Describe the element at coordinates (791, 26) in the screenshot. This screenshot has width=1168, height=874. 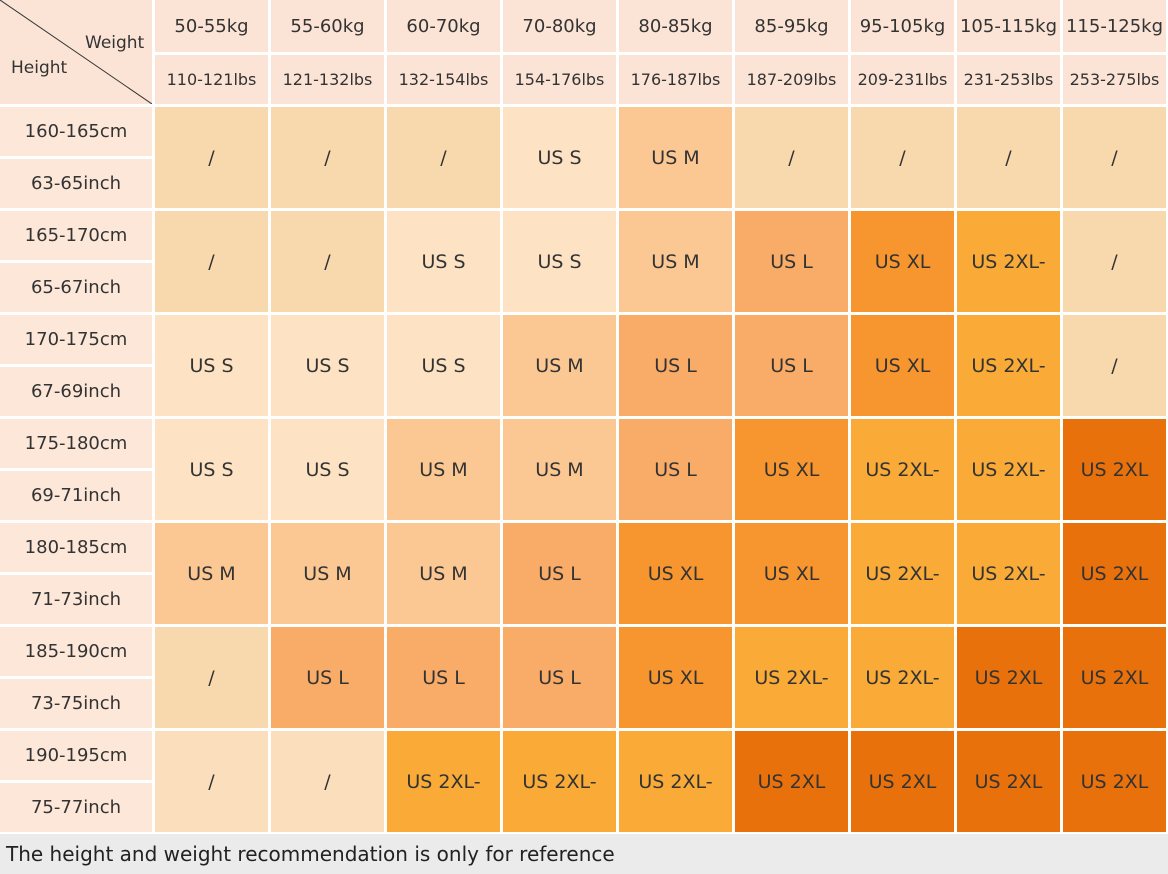
I see `weight-kg: 85-95kg` at that location.